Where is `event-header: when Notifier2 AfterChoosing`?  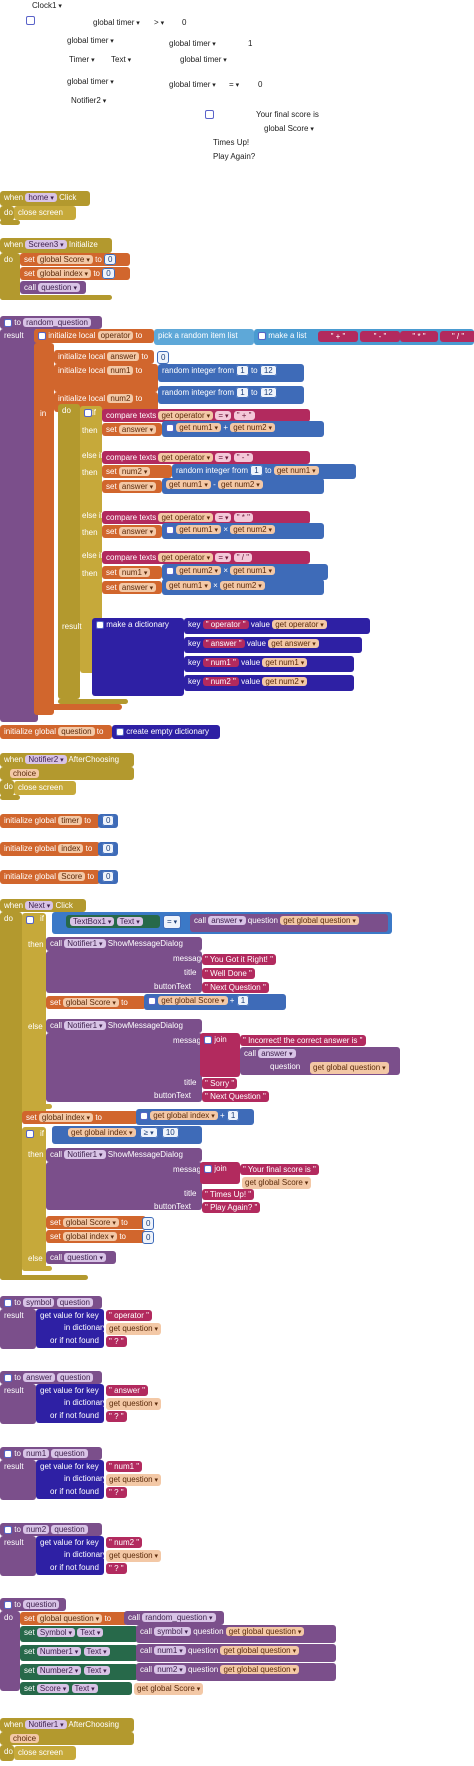
event-header: when Notifier2 AfterChoosing is located at coordinates (67, 760).